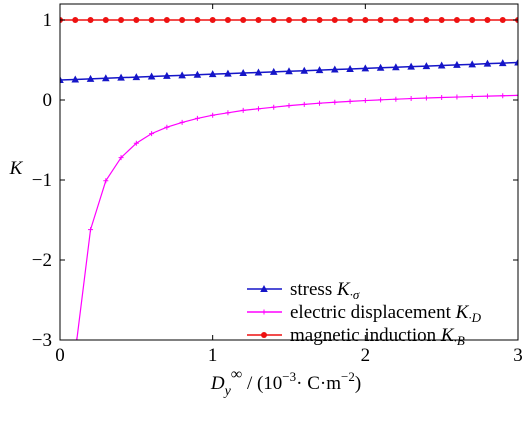 This screenshot has height=426, width=522. Describe the element at coordinates (303, 290) in the screenshot. I see `legend-item-0: stress K·σ` at that location.